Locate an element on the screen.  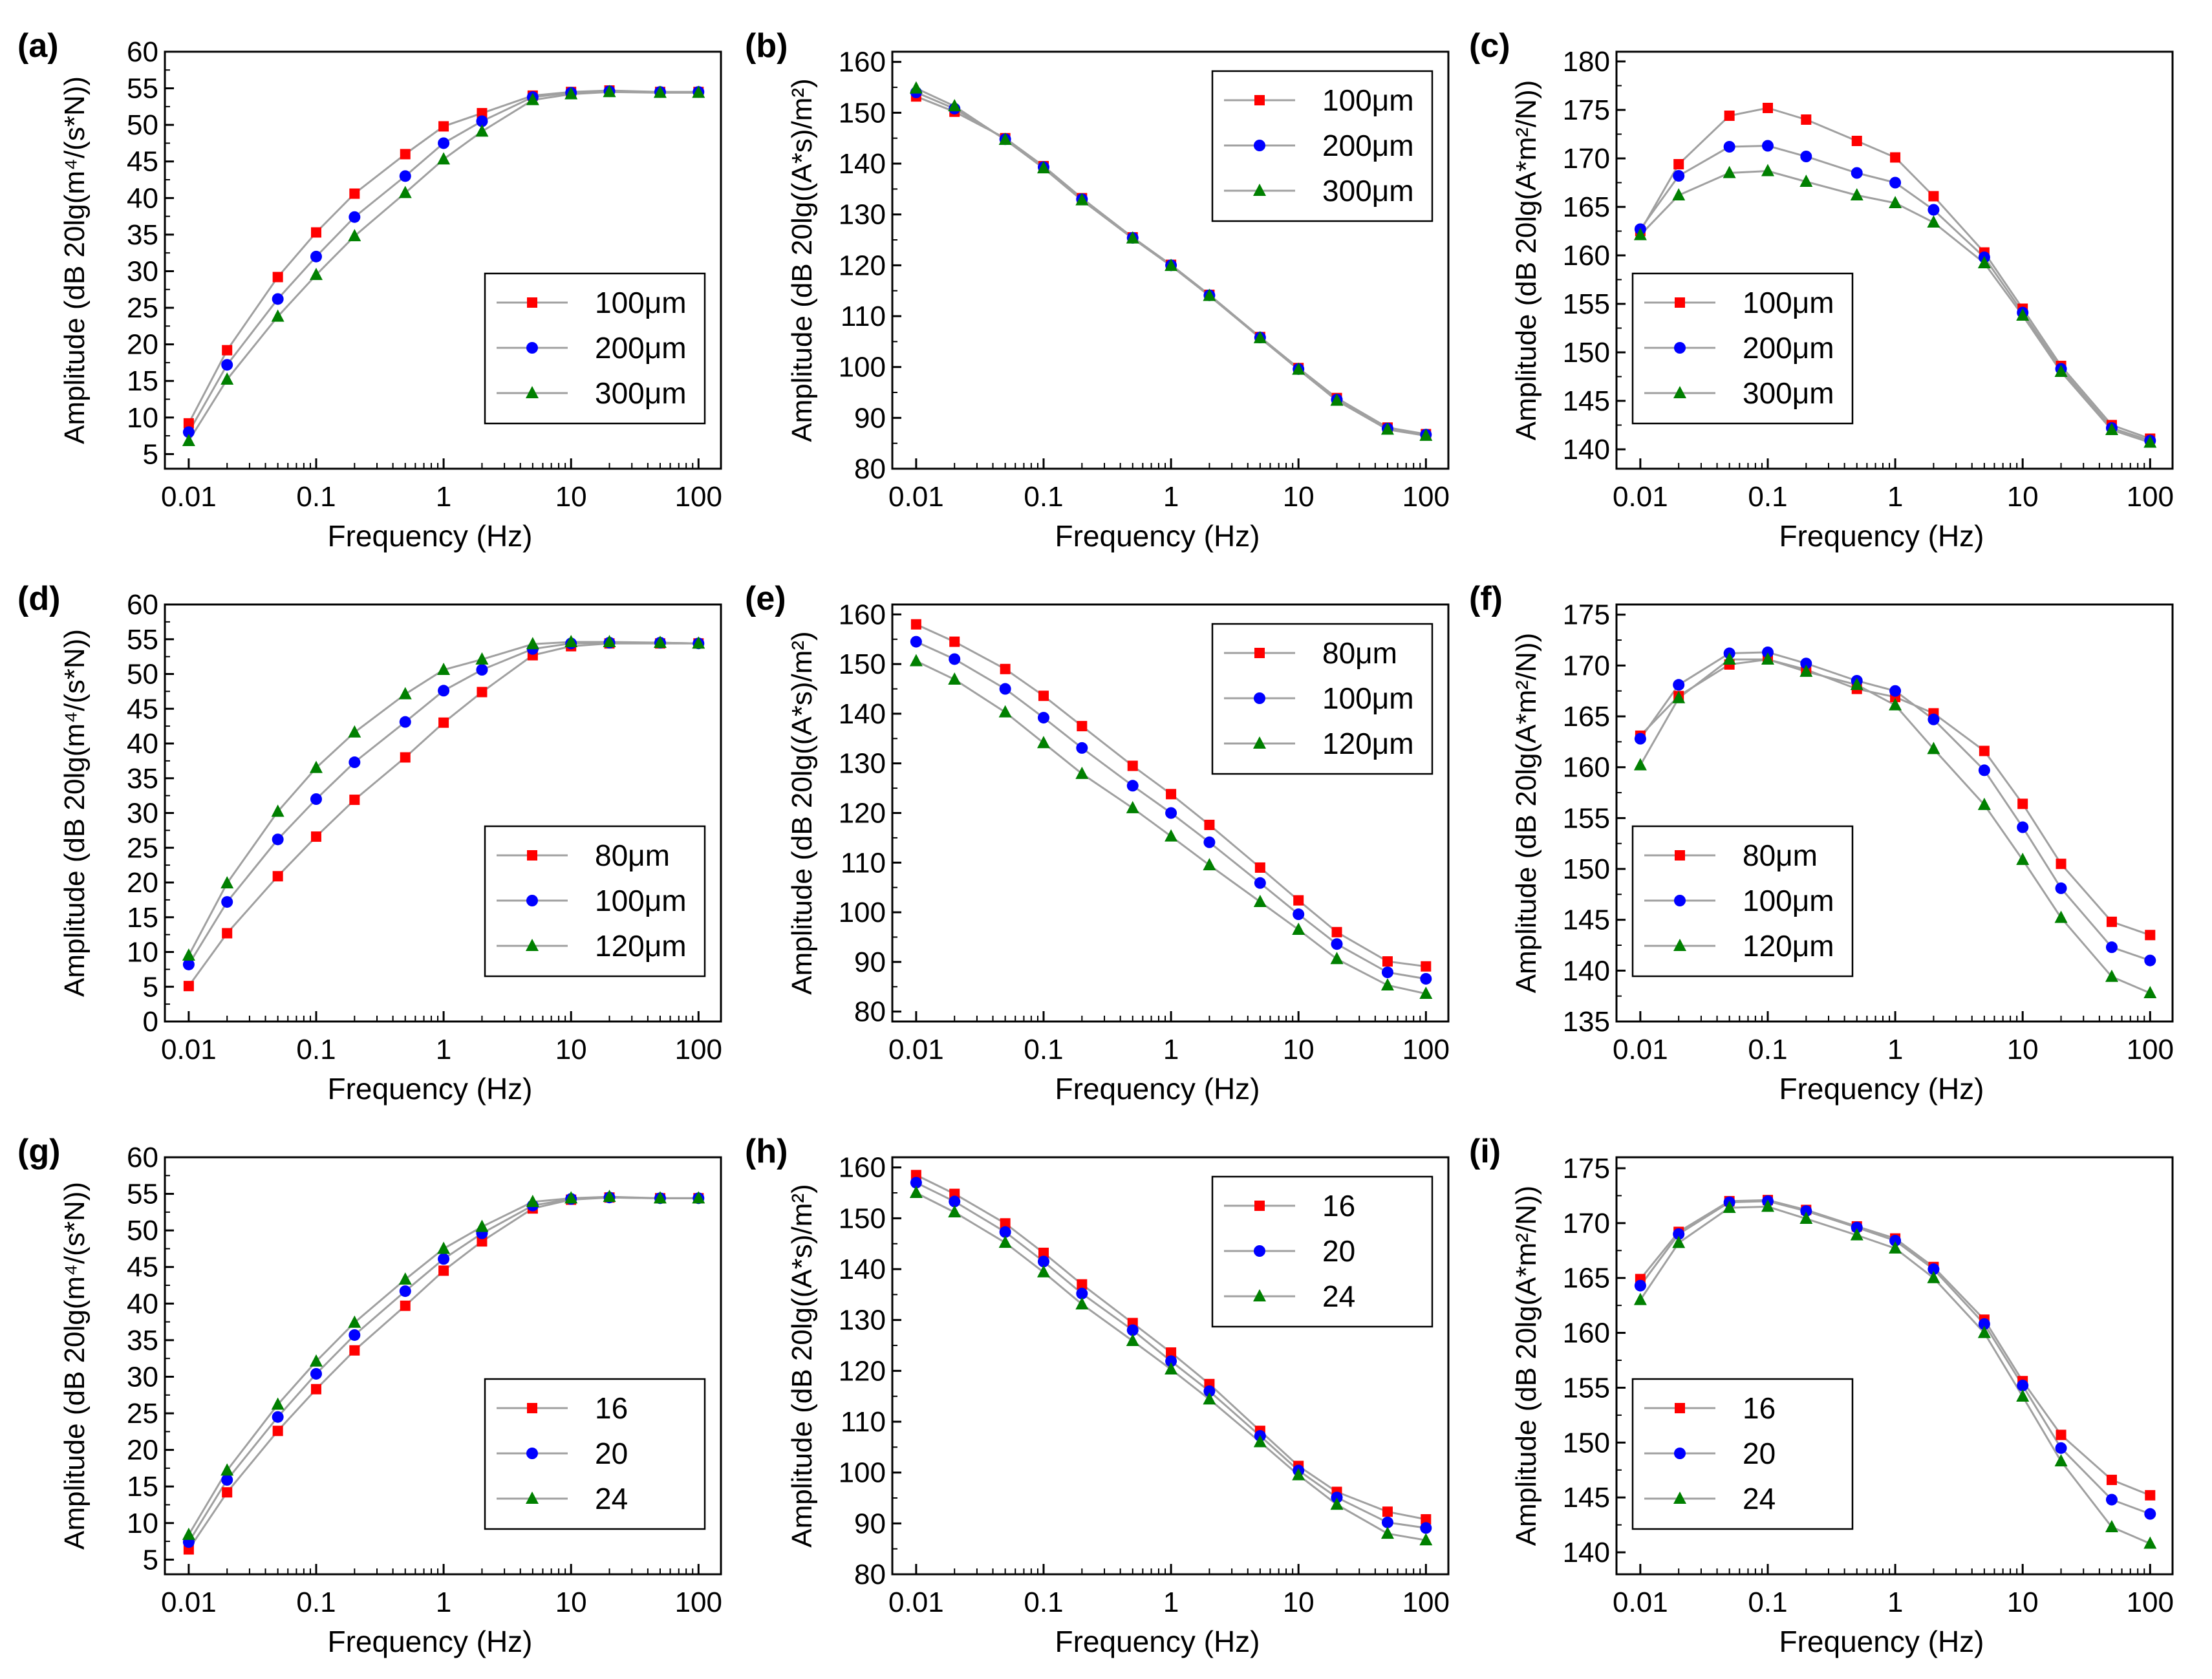
legend: 80μm 100μm 120μm is located at coordinates (595, 901).